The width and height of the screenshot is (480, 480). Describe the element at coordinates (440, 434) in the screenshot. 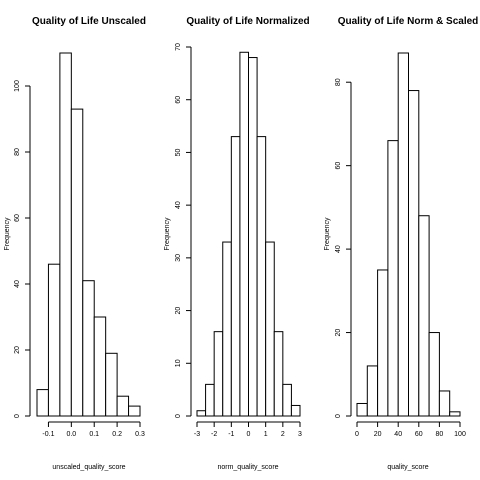

I see `x-tick-label: 80` at that location.